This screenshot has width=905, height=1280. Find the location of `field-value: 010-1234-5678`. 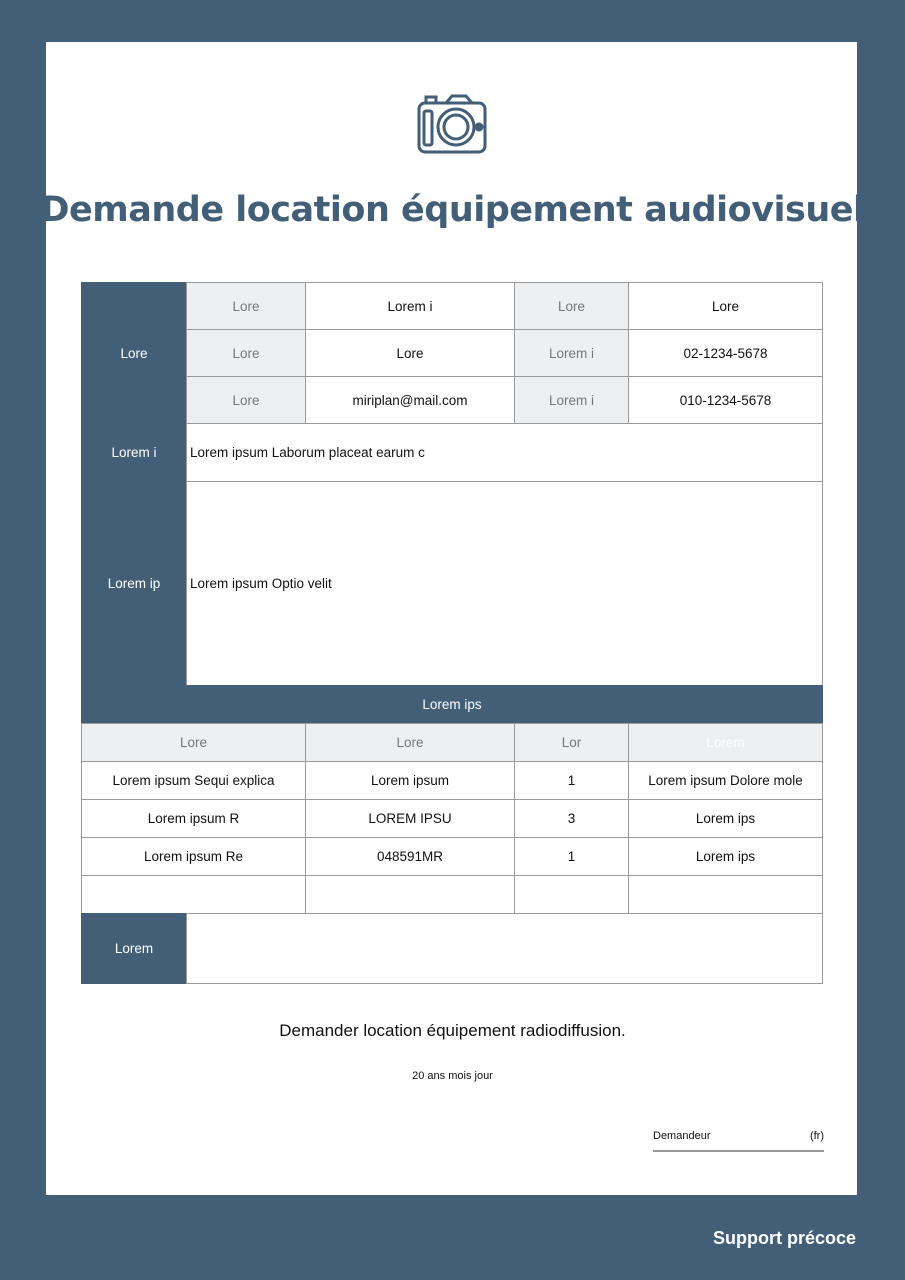

field-value: 010-1234-5678 is located at coordinates (725, 400).